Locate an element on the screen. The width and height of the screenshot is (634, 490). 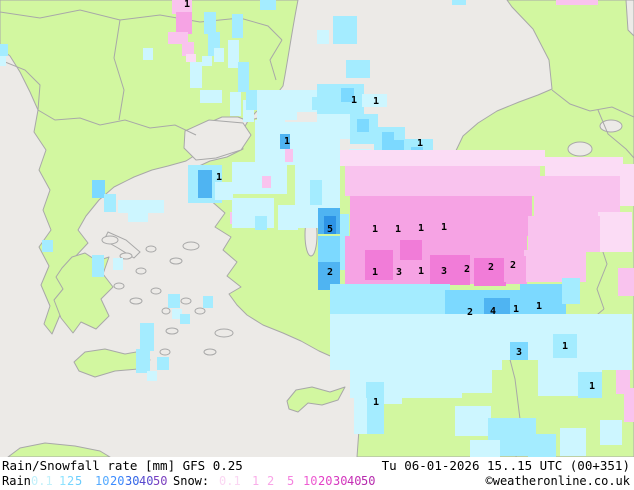
caspian-notch is located at coordinates (629, 18).